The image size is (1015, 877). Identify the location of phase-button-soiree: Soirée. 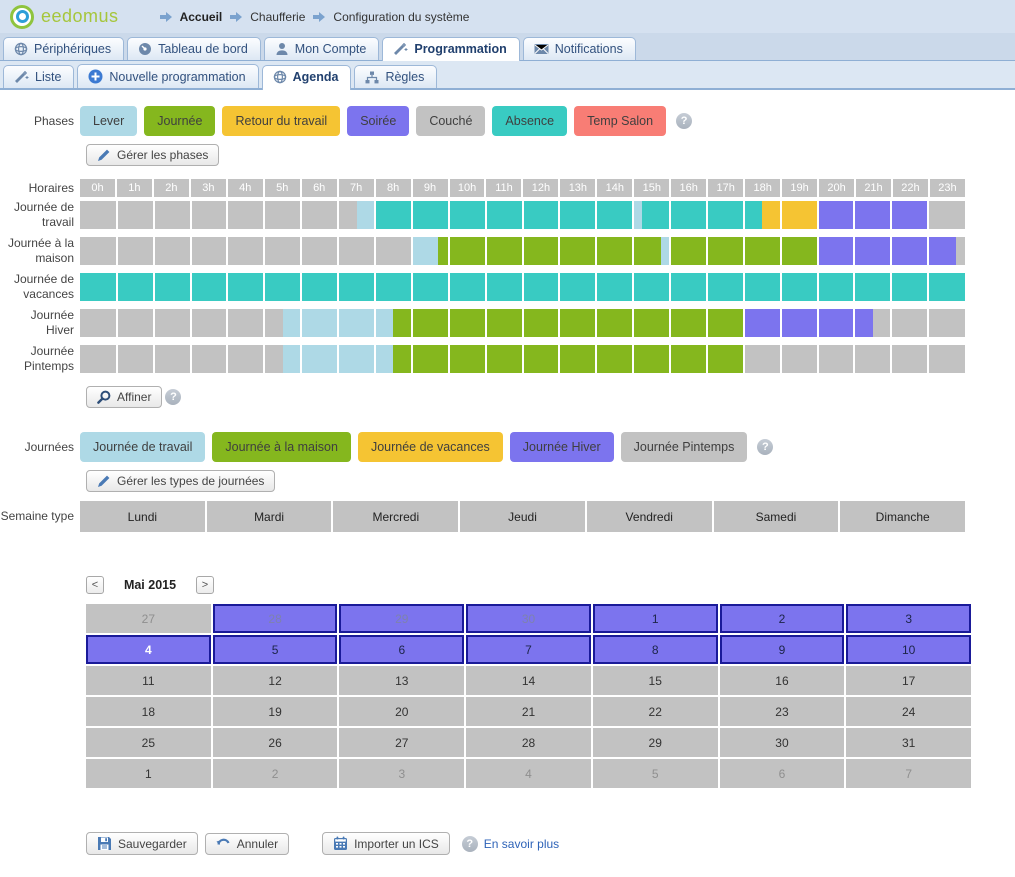
(378, 121).